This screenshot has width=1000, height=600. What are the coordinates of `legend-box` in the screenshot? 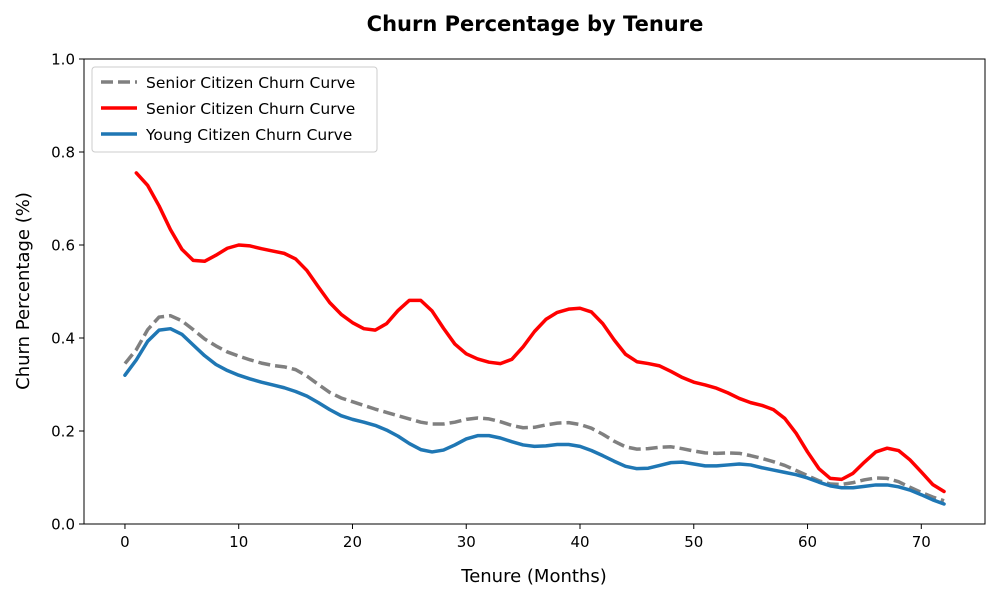 It's located at (234, 109).